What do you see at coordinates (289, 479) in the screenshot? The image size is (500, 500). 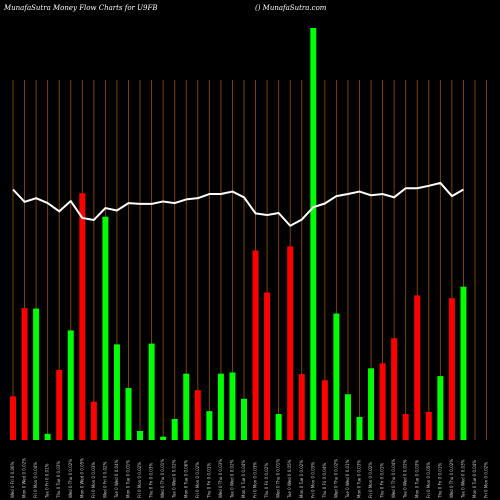 I see `x-tick-label: Tue 0 Wed 0 0.05%` at bounding box center [289, 479].